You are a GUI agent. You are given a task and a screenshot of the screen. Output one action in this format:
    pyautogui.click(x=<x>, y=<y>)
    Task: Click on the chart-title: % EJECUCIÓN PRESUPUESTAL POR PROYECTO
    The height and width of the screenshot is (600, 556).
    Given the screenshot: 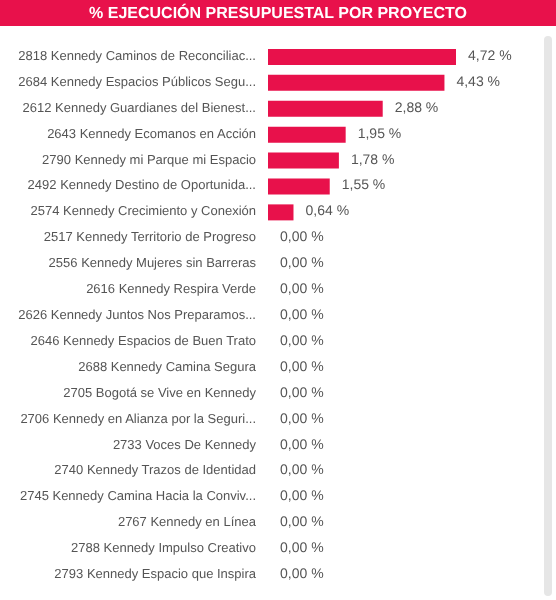 What is the action you would take?
    pyautogui.click(x=278, y=13)
    